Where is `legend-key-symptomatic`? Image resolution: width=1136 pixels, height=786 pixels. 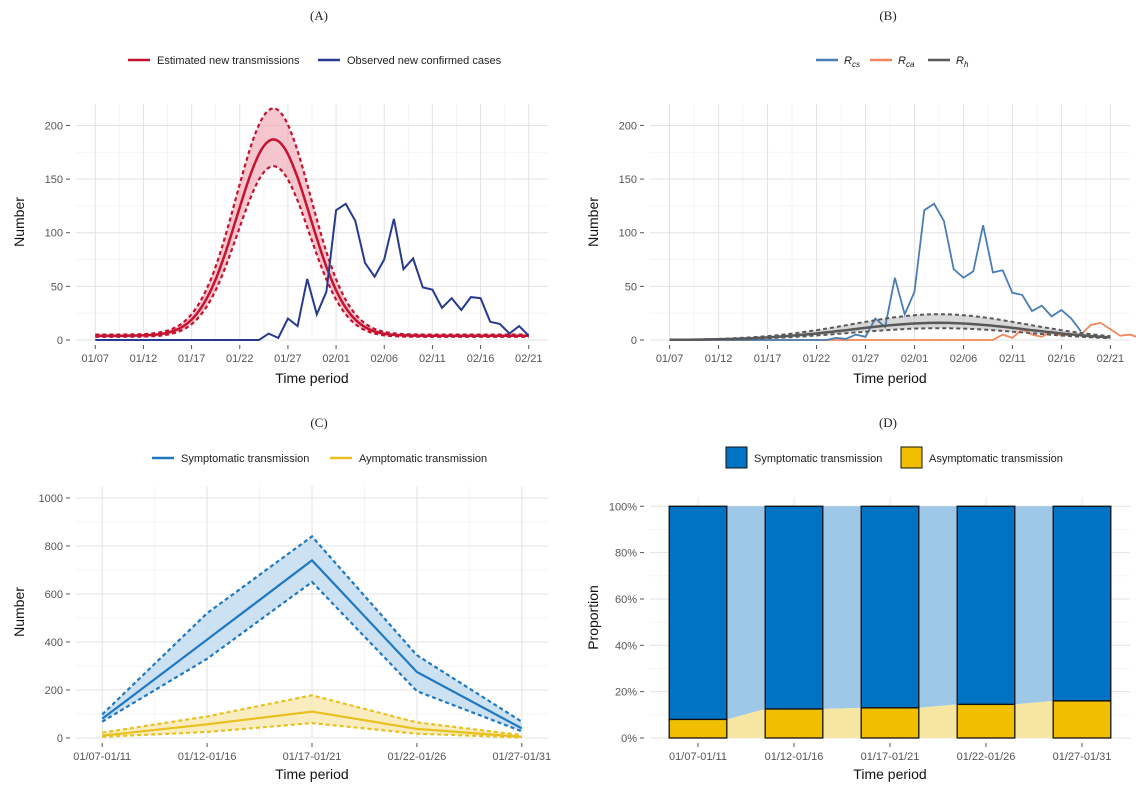 legend-key-symptomatic is located at coordinates (736, 457).